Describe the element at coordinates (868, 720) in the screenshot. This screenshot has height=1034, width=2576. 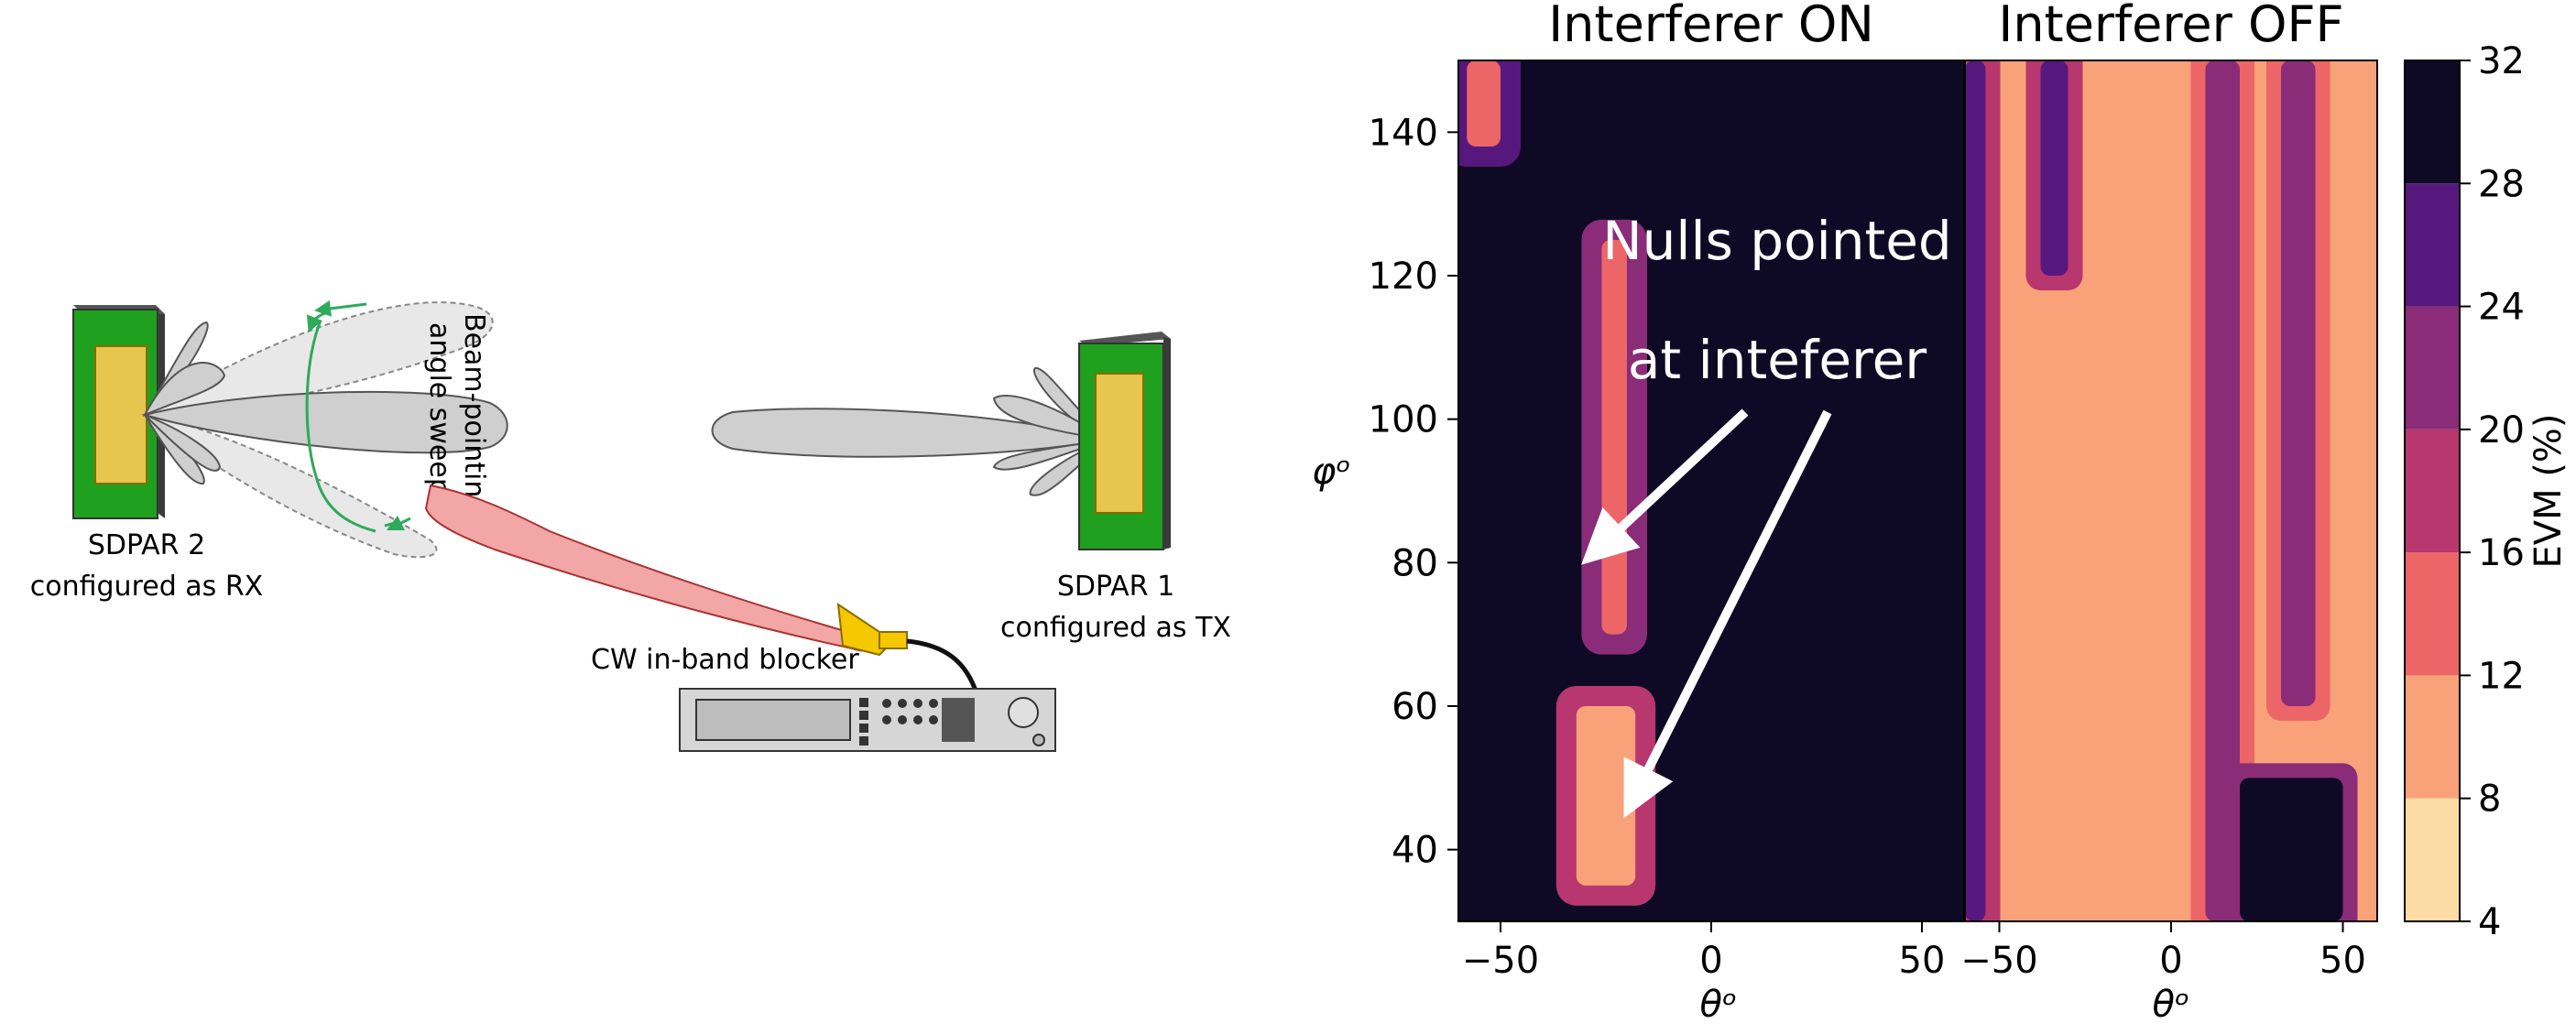
I see `signal-generator` at that location.